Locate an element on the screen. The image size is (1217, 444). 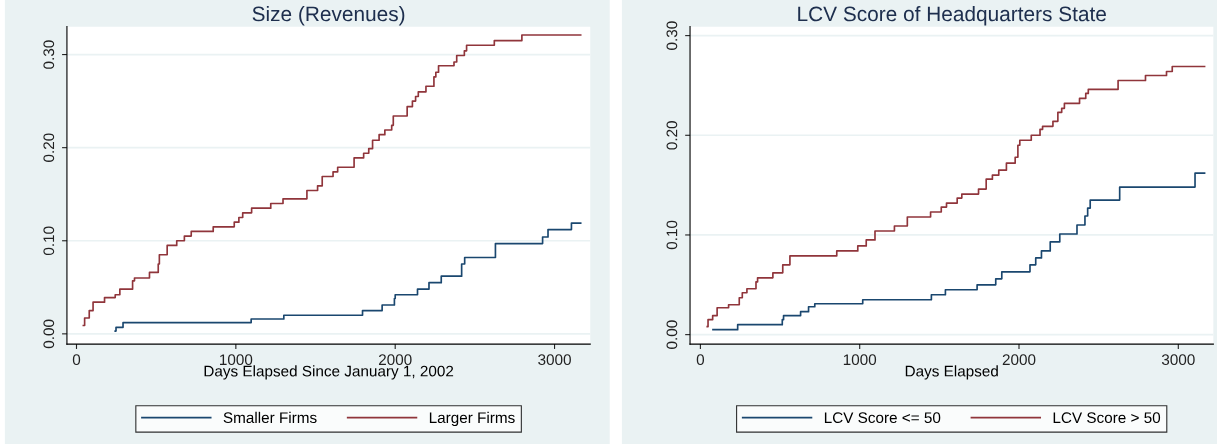
legend-label: Smaller Firms is located at coordinates (270, 417).